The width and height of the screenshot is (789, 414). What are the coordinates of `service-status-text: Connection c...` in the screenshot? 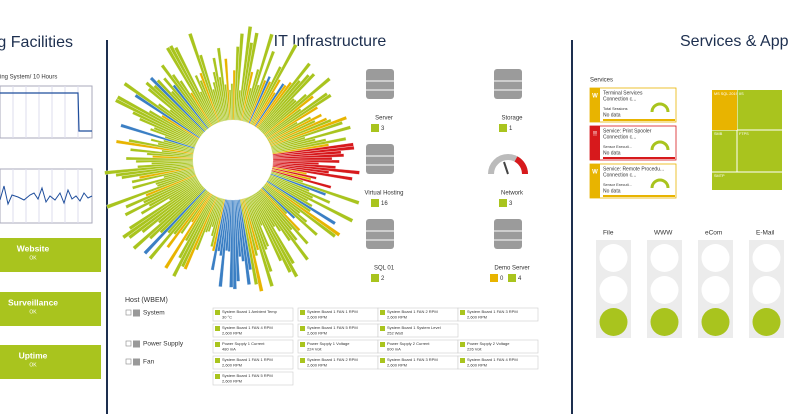 It's located at (619, 99).